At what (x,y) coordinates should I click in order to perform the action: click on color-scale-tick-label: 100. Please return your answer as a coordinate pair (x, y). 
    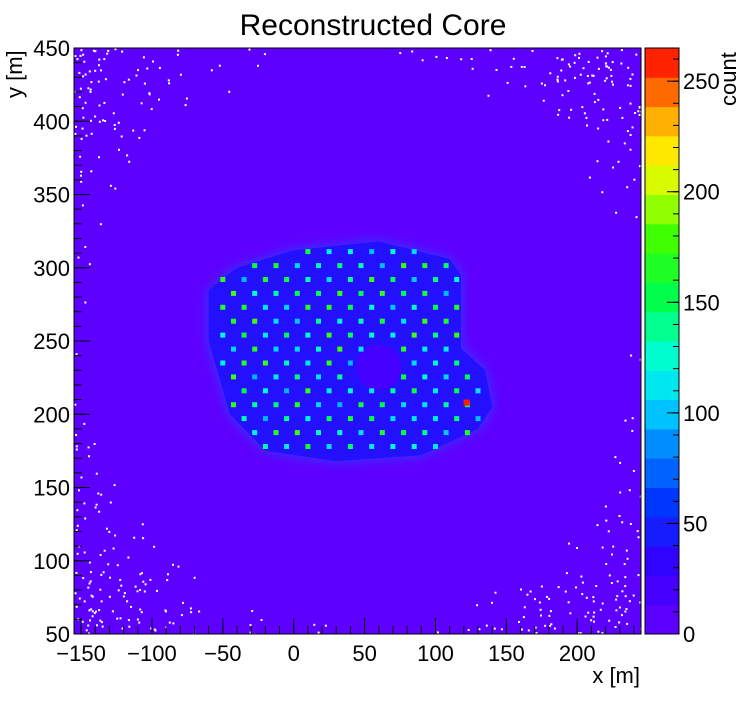
    Looking at the image, I should click on (701, 413).